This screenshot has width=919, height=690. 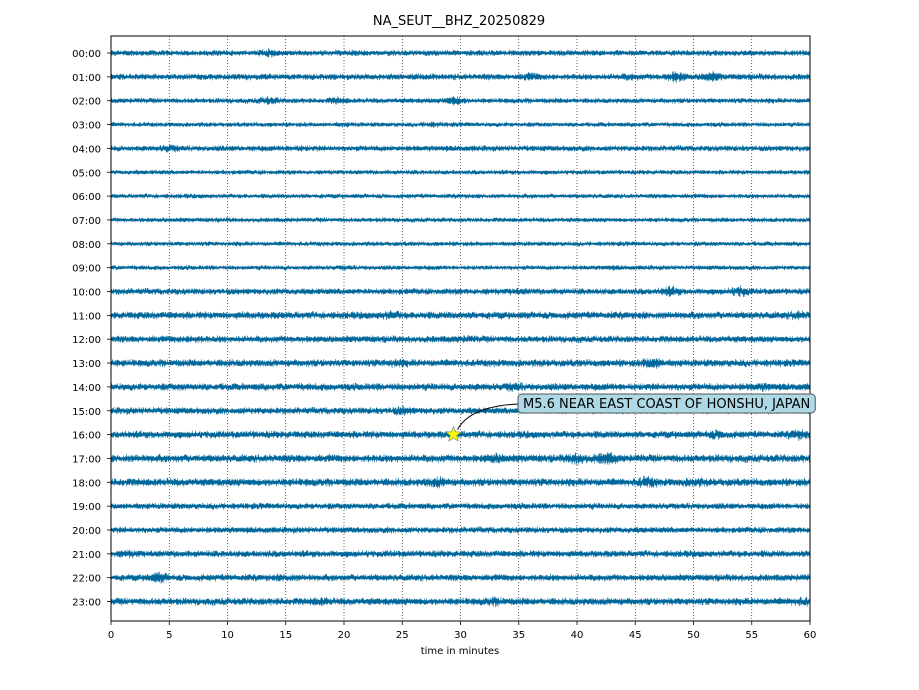 What do you see at coordinates (402, 635) in the screenshot?
I see `x-tick-label: 25` at bounding box center [402, 635].